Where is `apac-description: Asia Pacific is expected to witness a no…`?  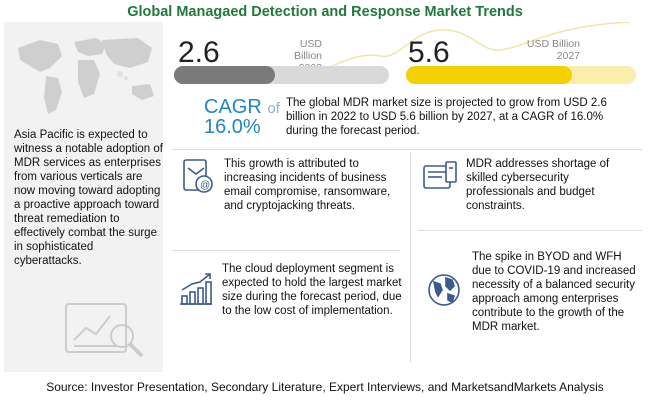
apac-description: Asia Pacific is expected to witness a no… is located at coordinates (88, 198).